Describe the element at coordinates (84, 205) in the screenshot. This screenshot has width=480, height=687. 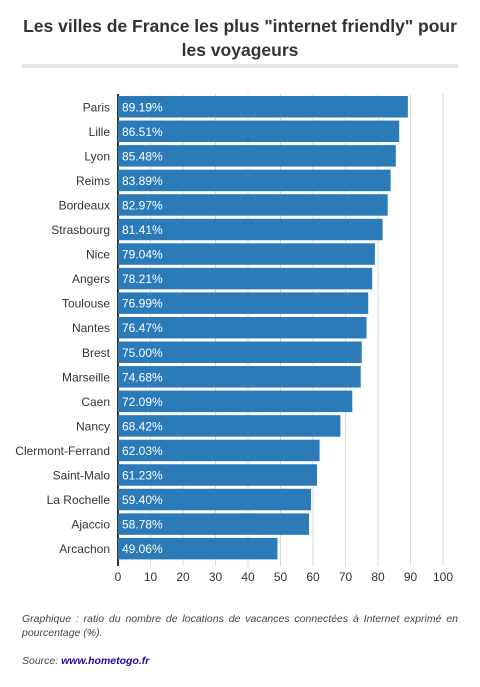
I see `category-label-4: Bordeaux` at that location.